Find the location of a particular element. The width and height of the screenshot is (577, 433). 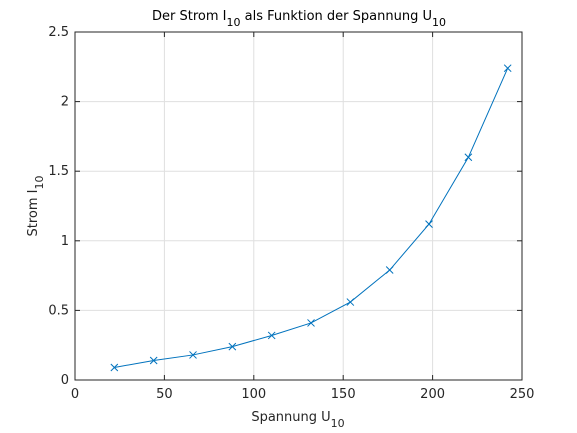

y-tick-label: 2 is located at coordinates (65, 102).